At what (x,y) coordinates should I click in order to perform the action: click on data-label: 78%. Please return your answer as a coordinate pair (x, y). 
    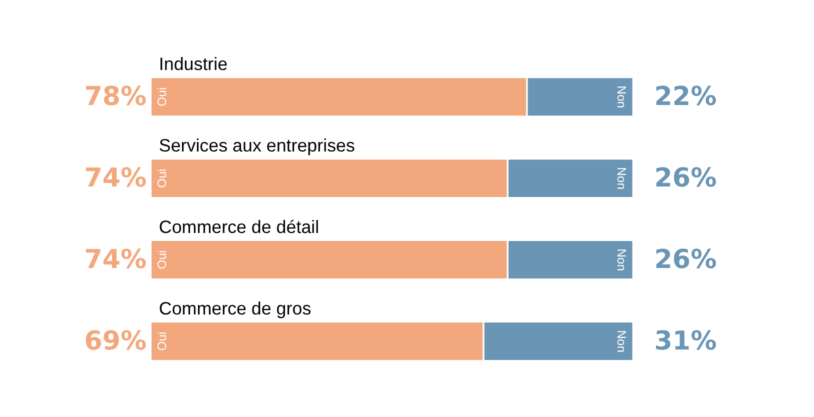
    Looking at the image, I should click on (115, 97).